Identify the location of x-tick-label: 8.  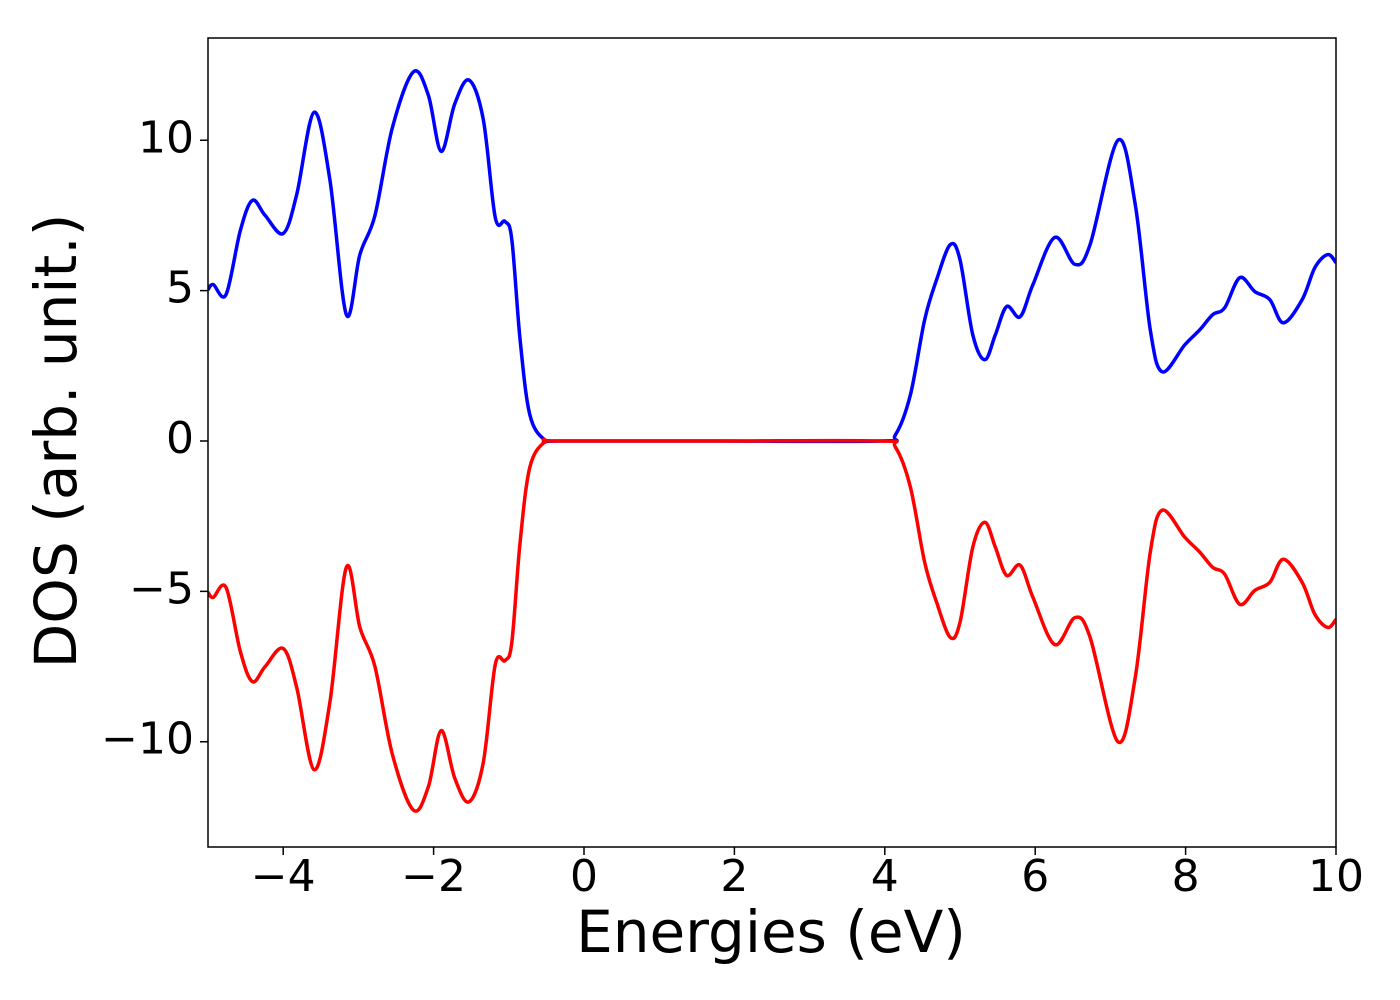
(1186, 876).